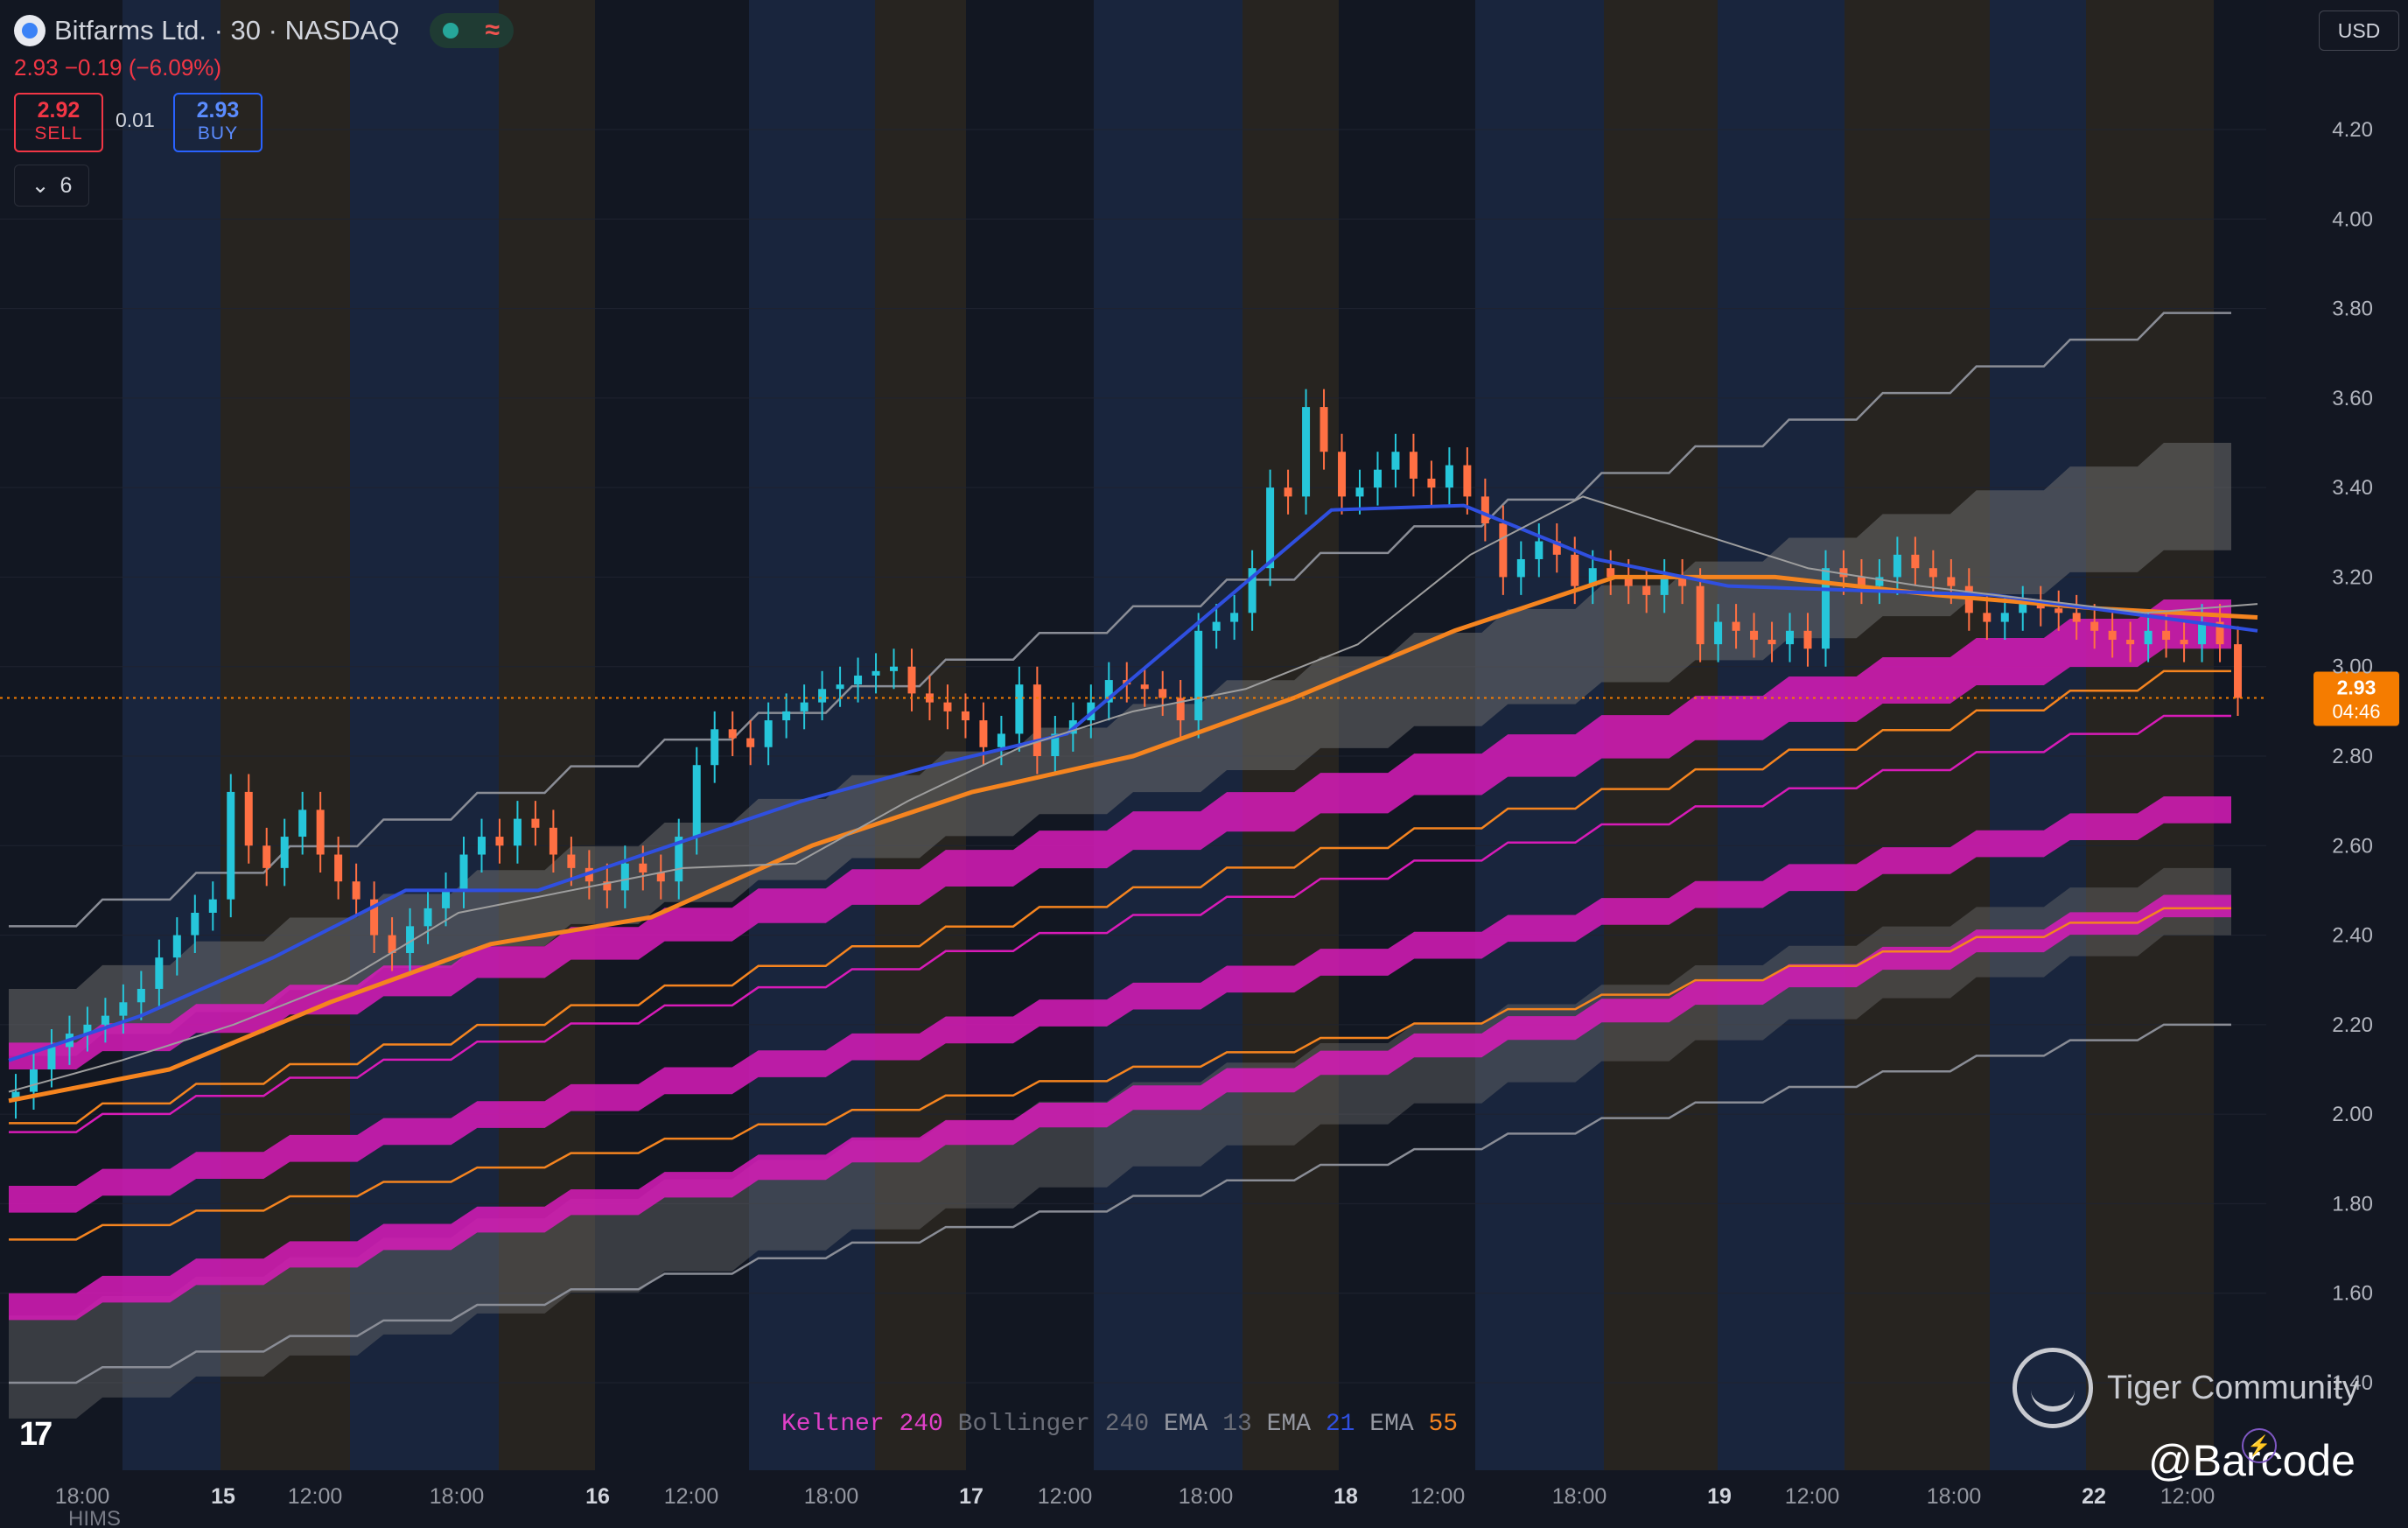  What do you see at coordinates (1340, 1424) in the screenshot?
I see `legend-ema21-len: 21` at bounding box center [1340, 1424].